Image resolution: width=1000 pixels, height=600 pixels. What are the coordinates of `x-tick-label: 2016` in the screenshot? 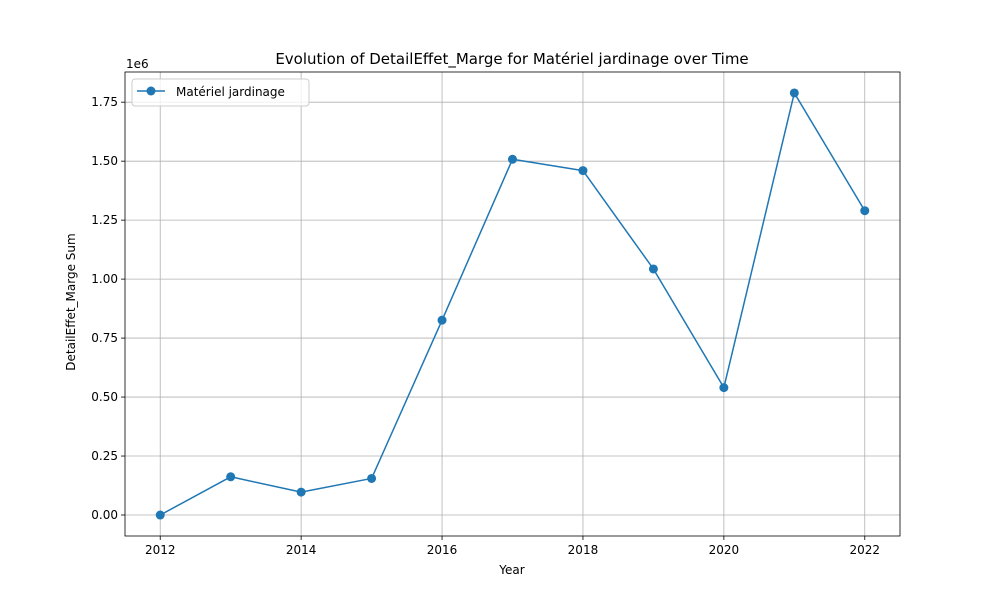 It's located at (442, 550).